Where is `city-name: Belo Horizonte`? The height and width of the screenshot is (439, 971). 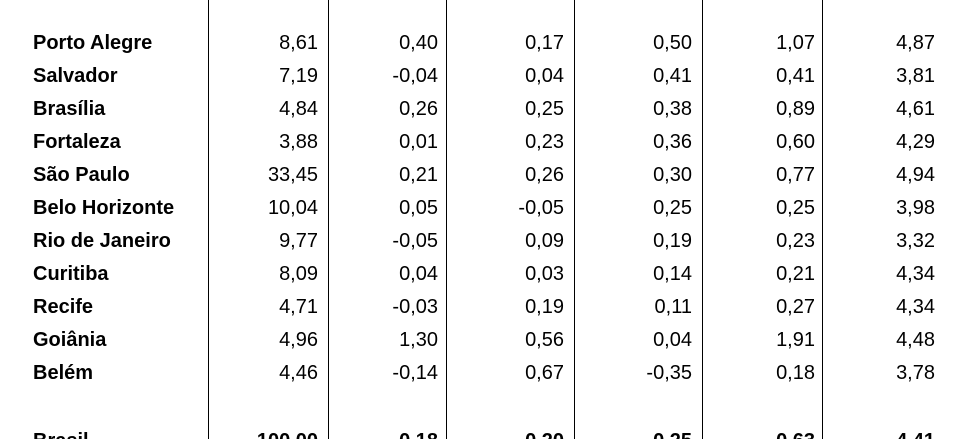 city-name: Belo Horizonte is located at coordinates (104, 208).